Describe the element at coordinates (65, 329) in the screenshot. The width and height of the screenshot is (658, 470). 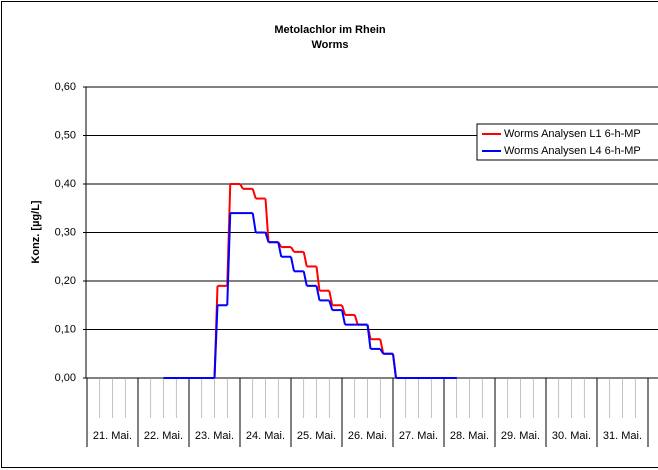
I see `y-tick-label: 0,10` at that location.